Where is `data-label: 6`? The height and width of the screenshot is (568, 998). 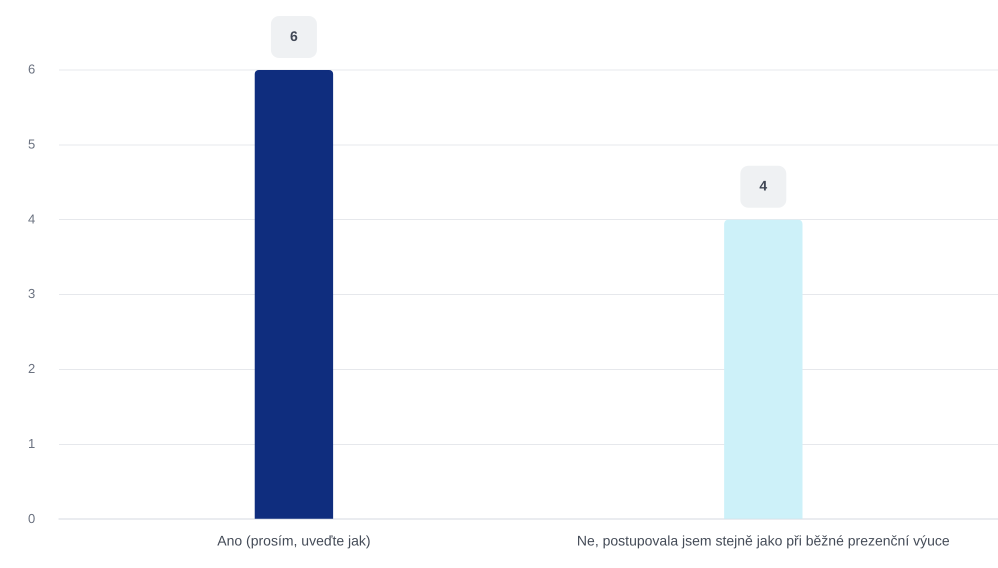
data-label: 6 is located at coordinates (294, 36).